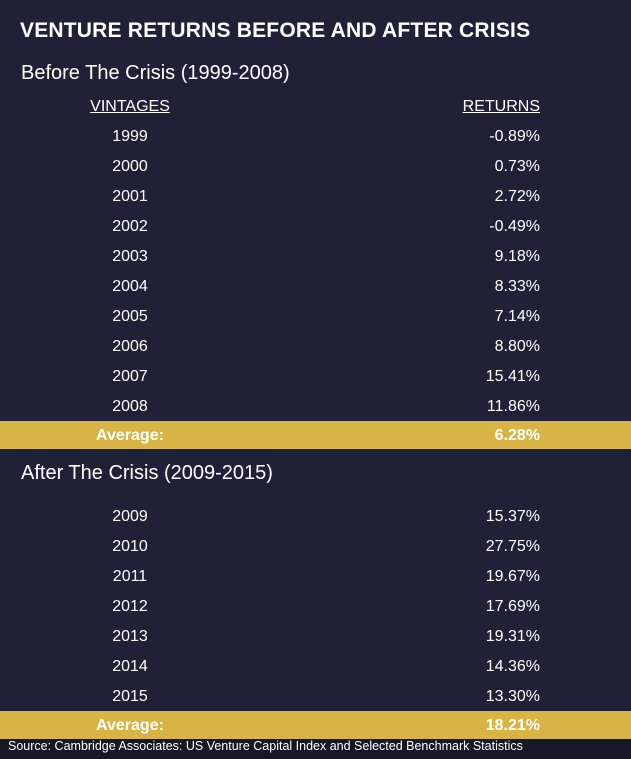 The image size is (631, 759). What do you see at coordinates (514, 136) in the screenshot?
I see `return: -0.89%` at bounding box center [514, 136].